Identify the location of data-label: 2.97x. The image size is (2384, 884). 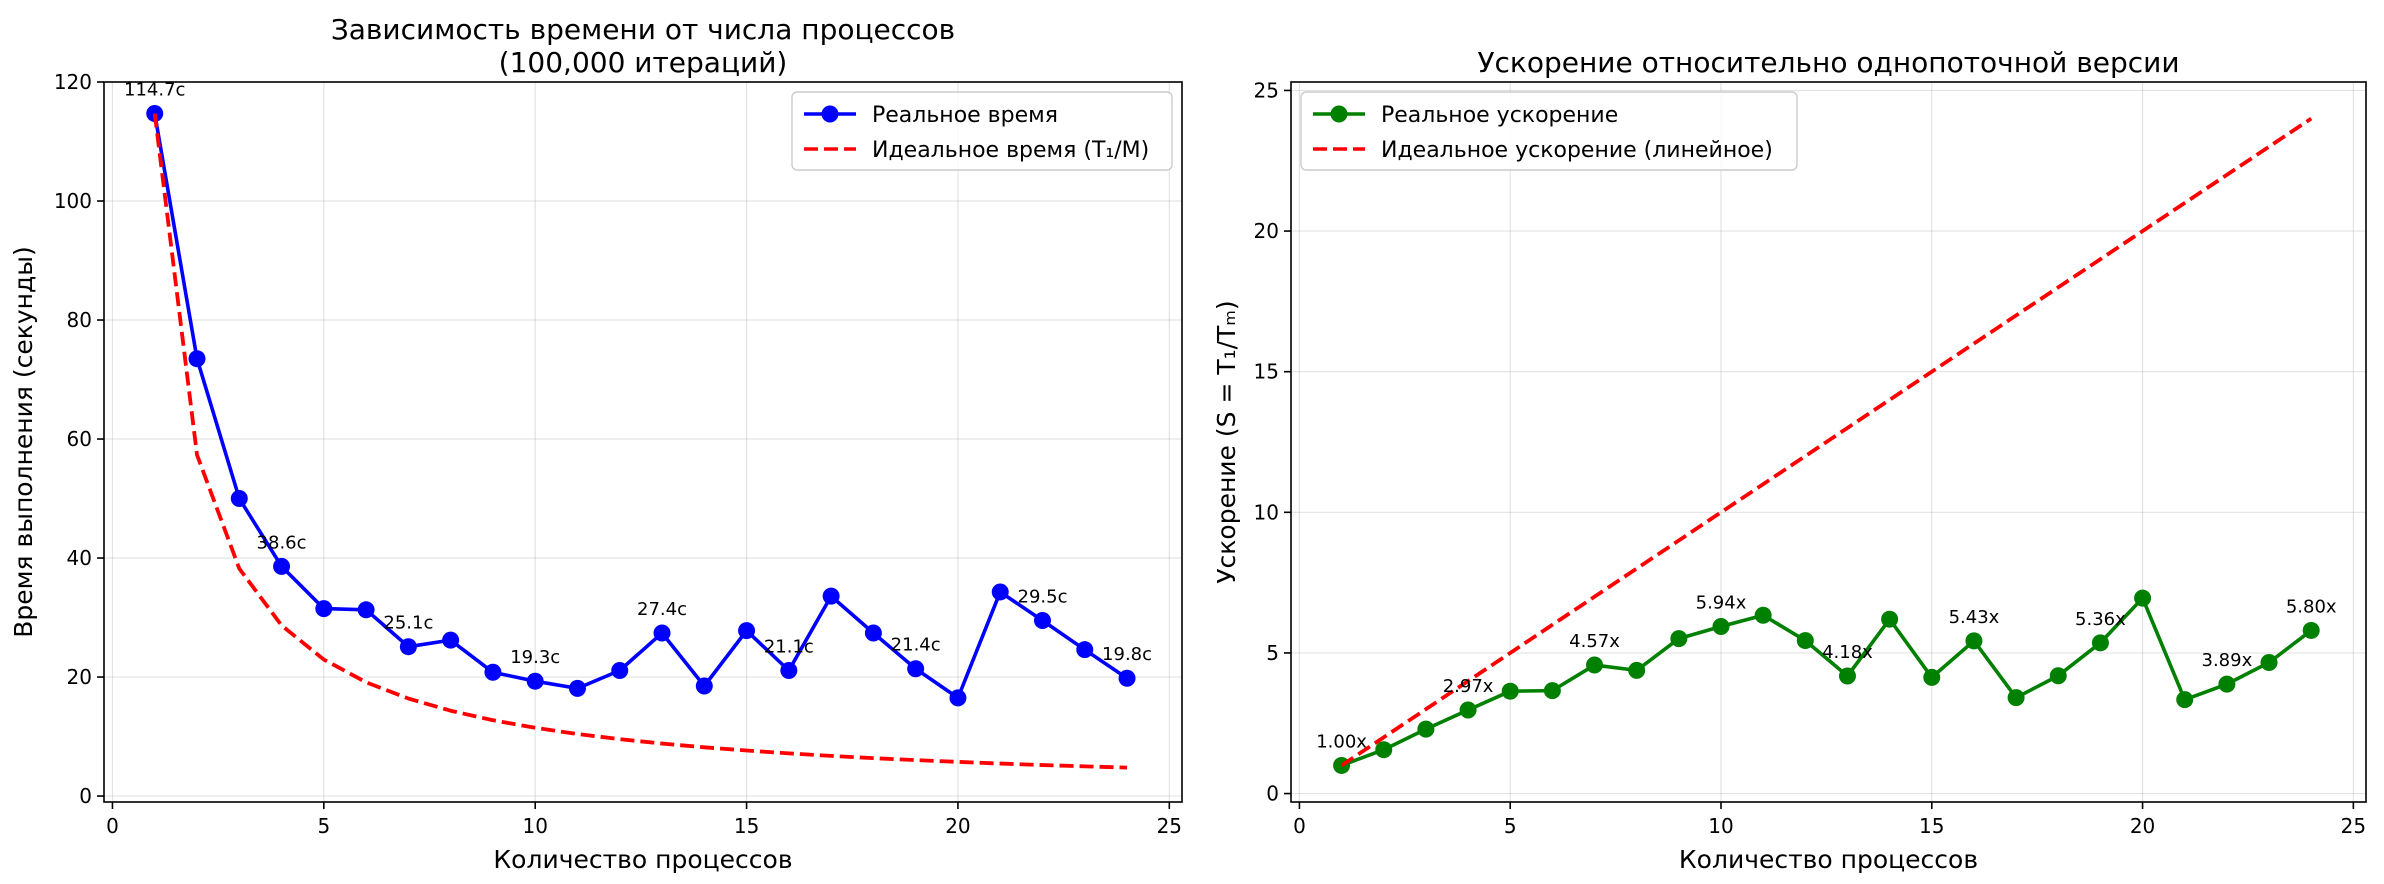
(1468, 686).